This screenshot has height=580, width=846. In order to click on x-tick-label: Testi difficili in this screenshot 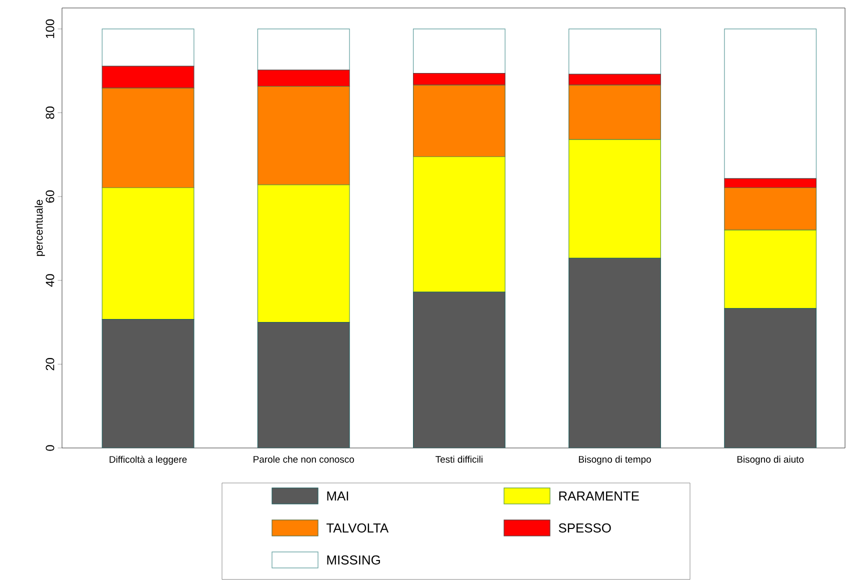, I will do `click(459, 459)`.